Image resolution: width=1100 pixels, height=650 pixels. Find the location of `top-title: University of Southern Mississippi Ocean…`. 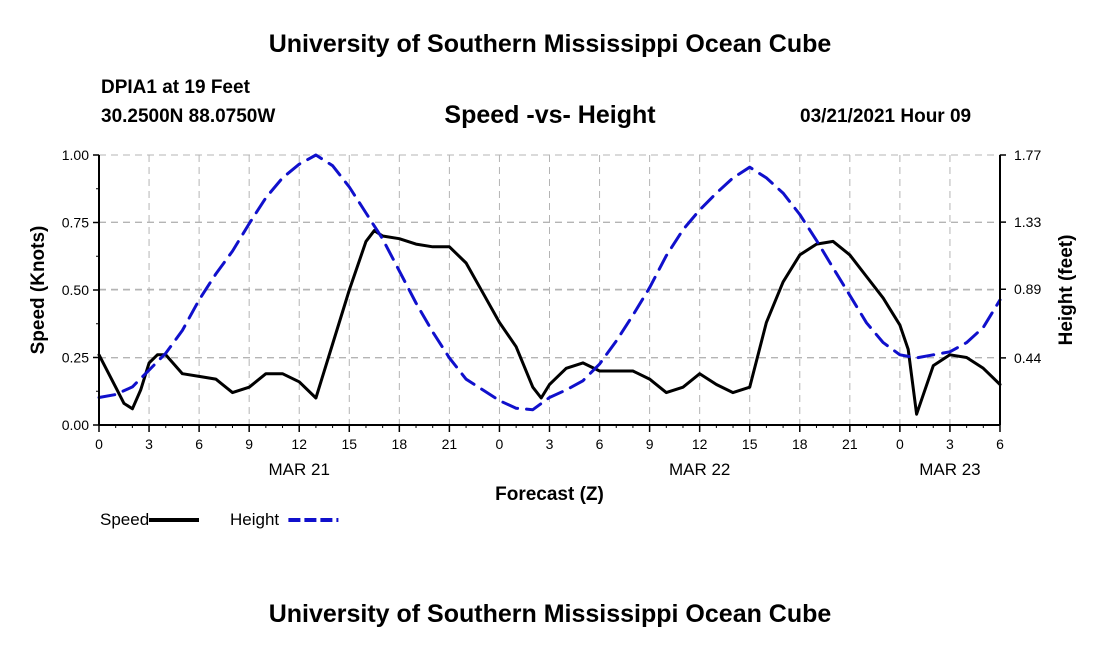

top-title: University of Southern Mississippi Ocean… is located at coordinates (550, 44).